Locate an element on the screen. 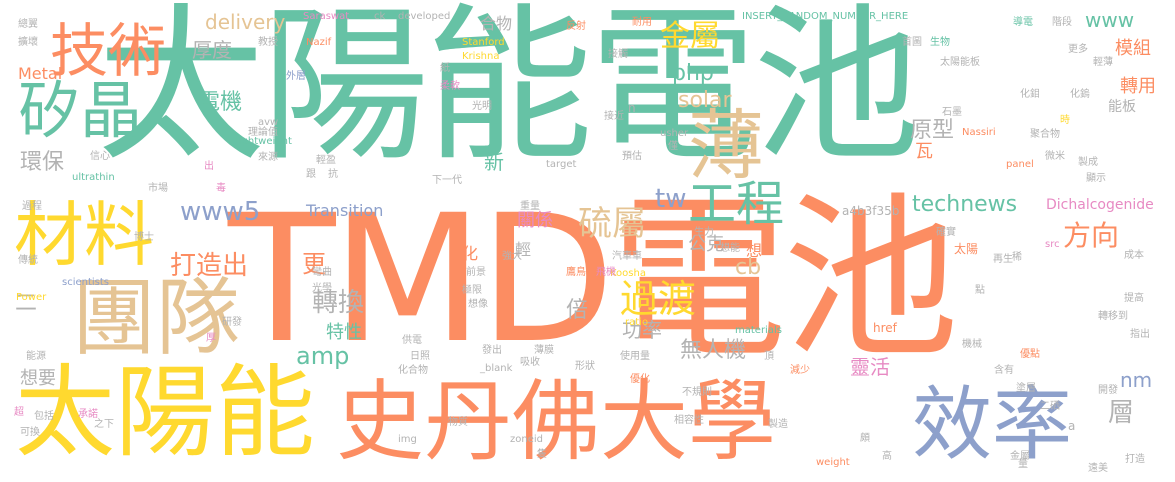  word-cb: cb is located at coordinates (748, 267).